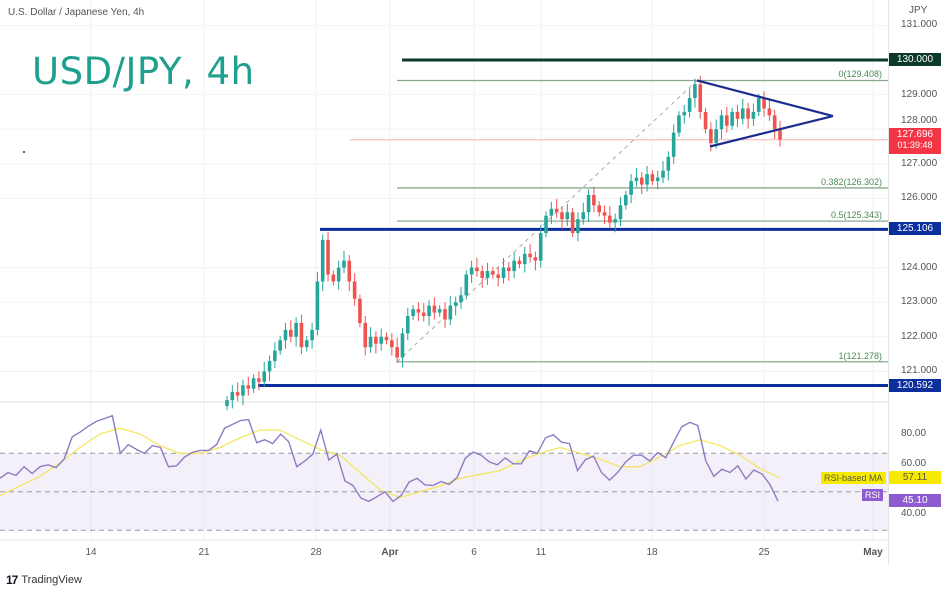 The image size is (950, 593). Describe the element at coordinates (860, 355) in the screenshot. I see `fib-level-label: 1(121.278)` at that location.